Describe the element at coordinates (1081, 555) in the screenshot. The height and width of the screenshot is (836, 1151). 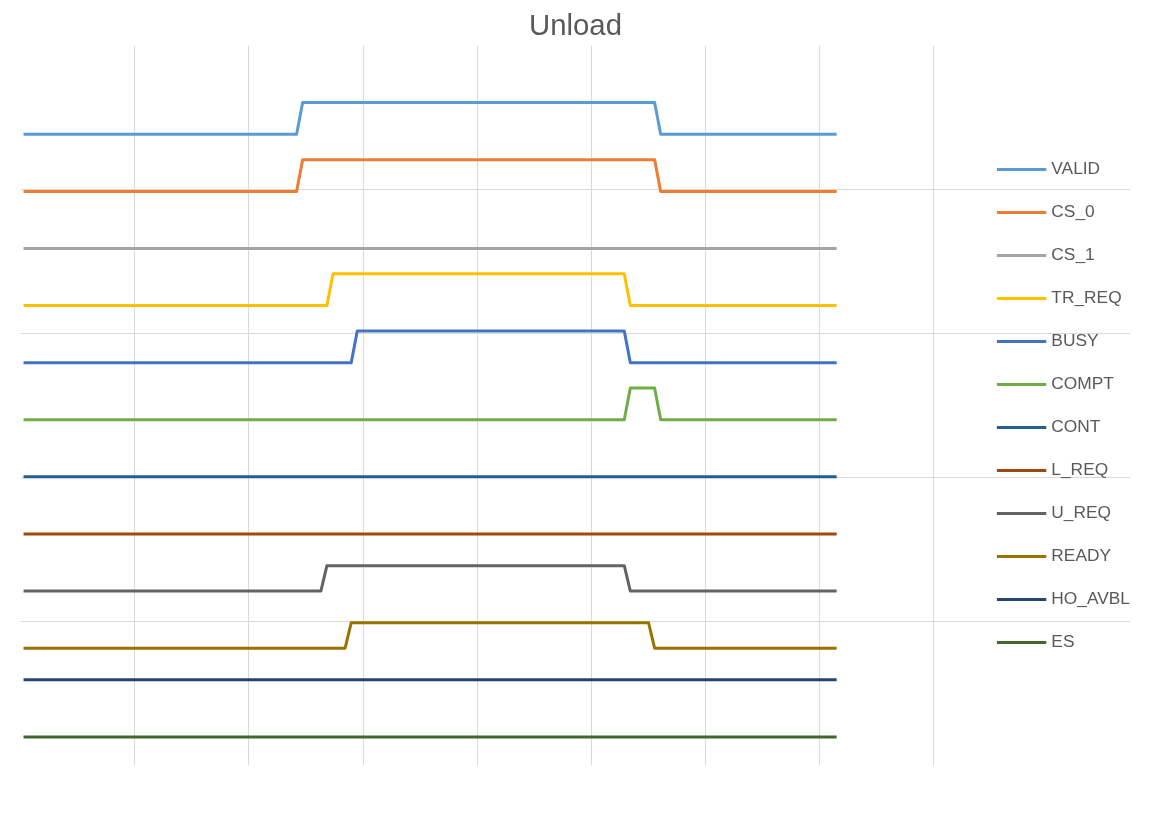
I see `legend-label: READY` at that location.